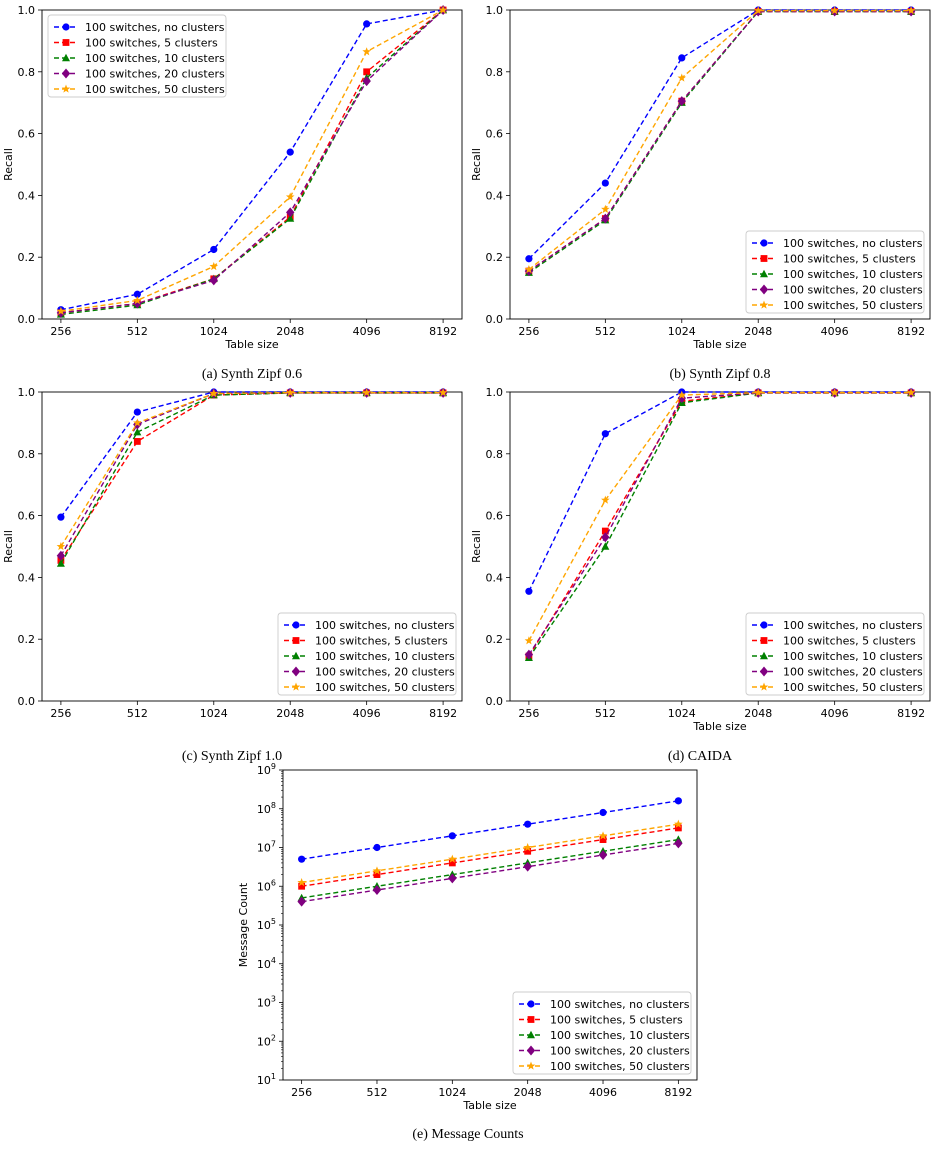 The height and width of the screenshot is (1153, 936). Describe the element at coordinates (911, 713) in the screenshot. I see `x-tick-label: 8192` at that location.